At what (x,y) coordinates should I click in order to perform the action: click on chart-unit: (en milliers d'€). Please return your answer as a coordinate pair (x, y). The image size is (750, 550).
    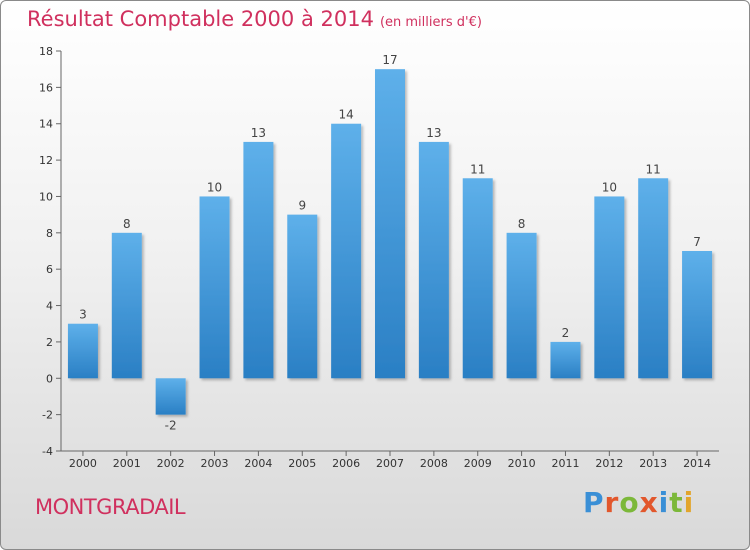
    Looking at the image, I should click on (430, 22).